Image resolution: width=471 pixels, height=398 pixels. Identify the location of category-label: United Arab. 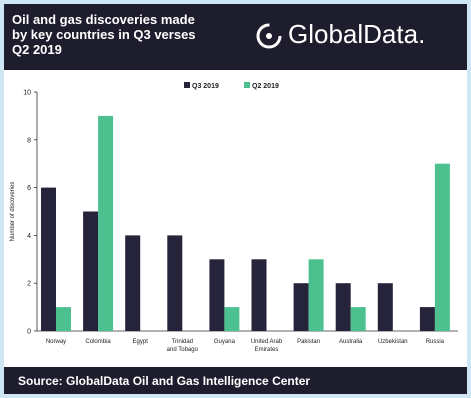
(267, 342).